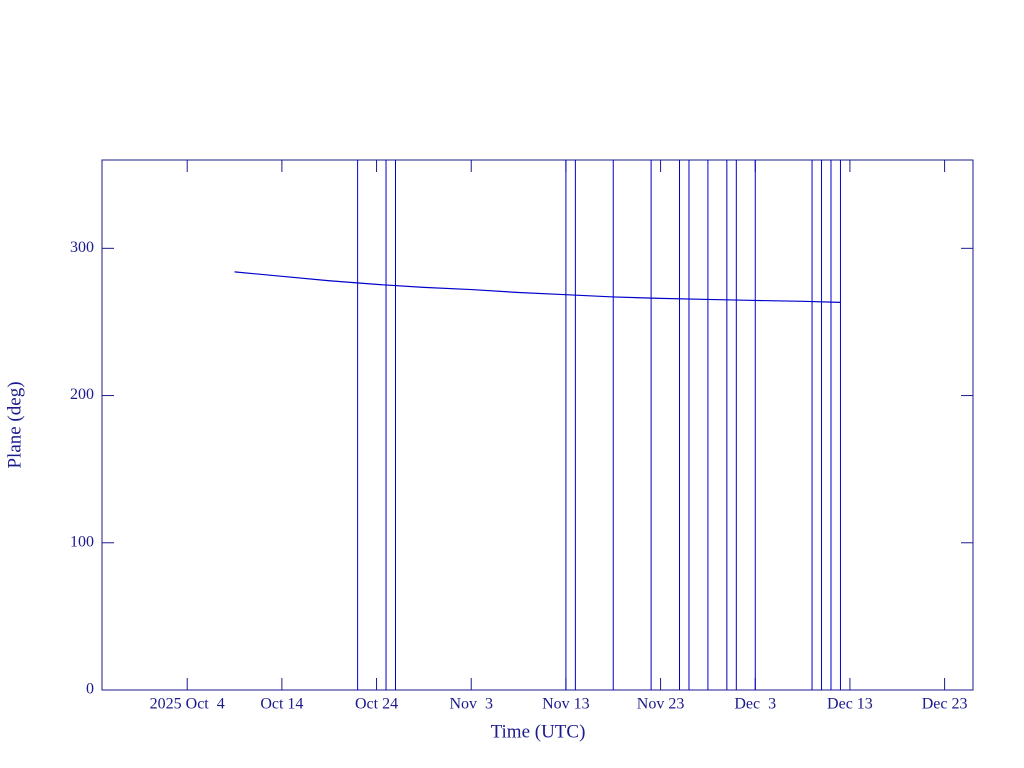  Describe the element at coordinates (566, 704) in the screenshot. I see `x-tick-label: Nov 13` at that location.